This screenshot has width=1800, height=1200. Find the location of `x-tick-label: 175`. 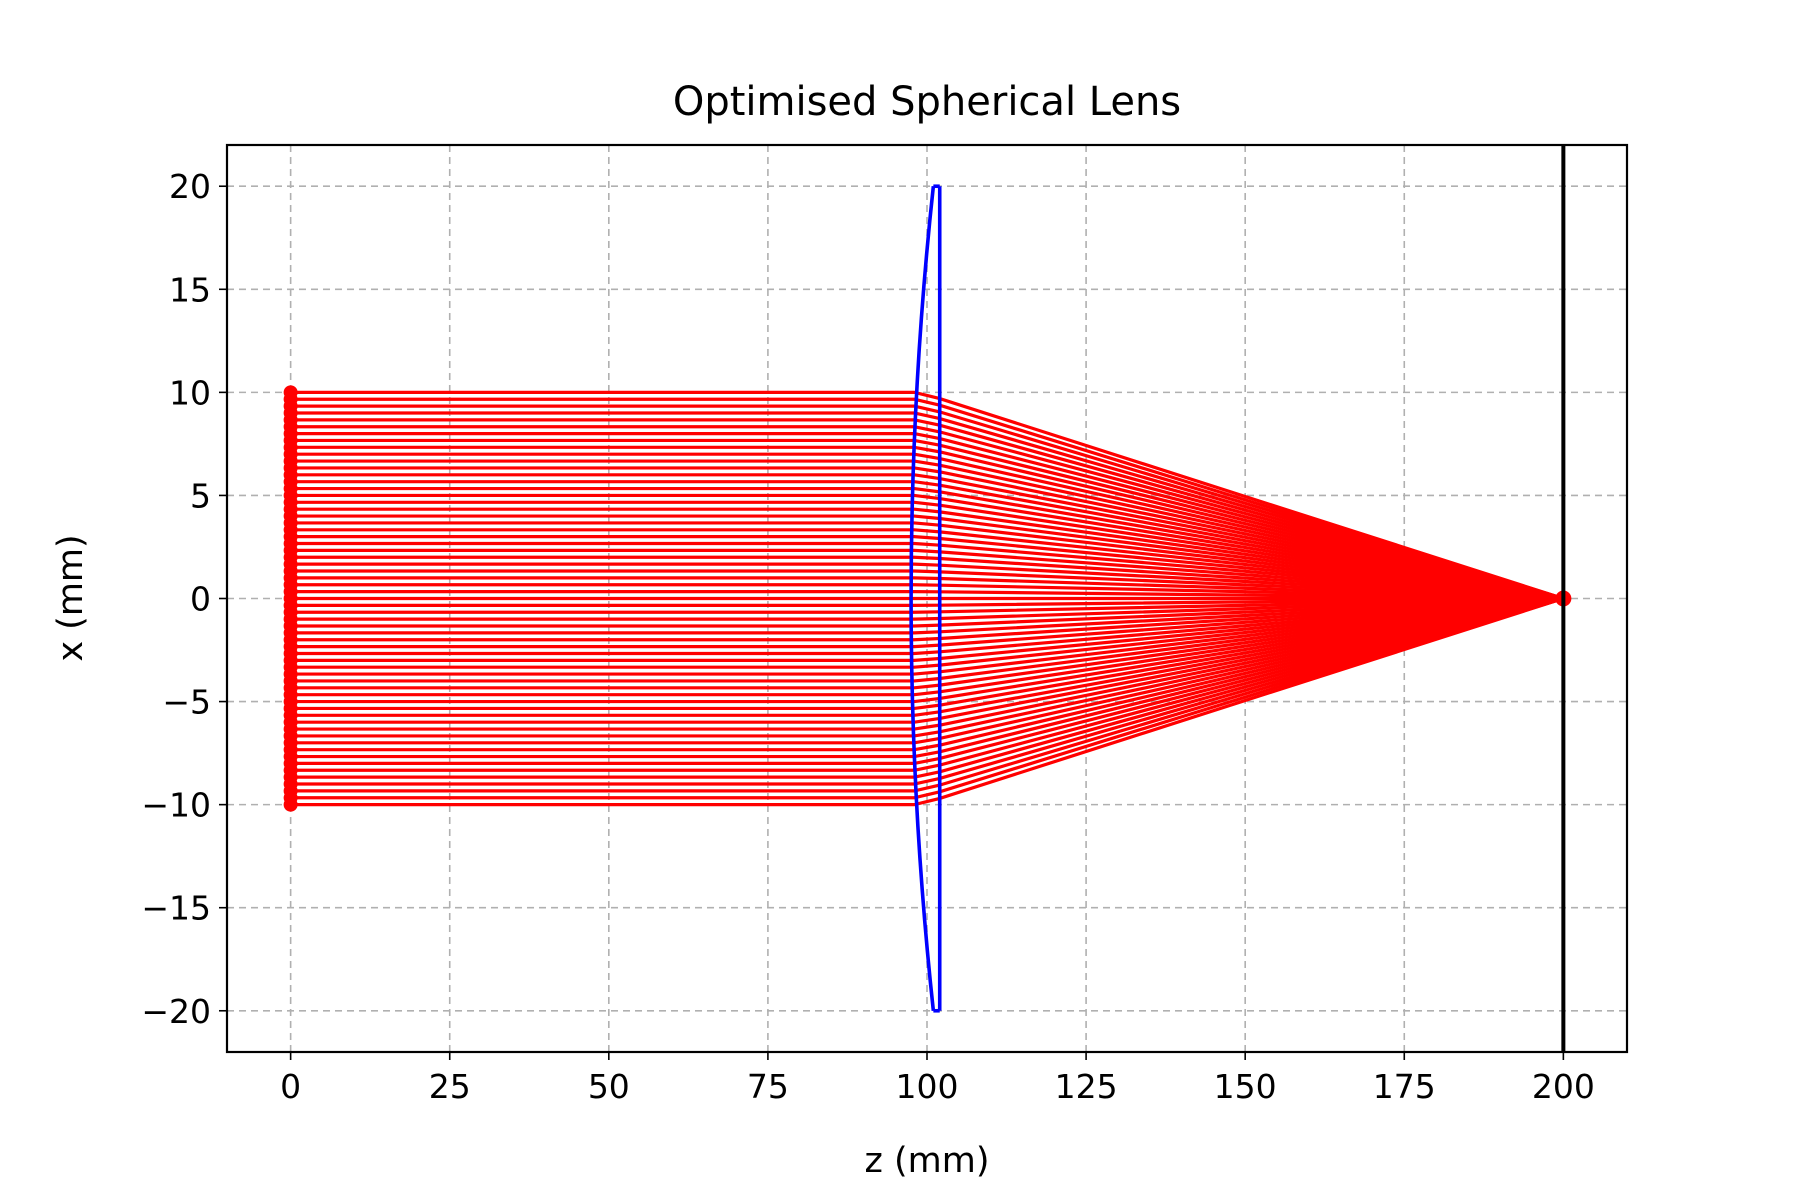

x-tick-label: 175 is located at coordinates (1404, 1086).